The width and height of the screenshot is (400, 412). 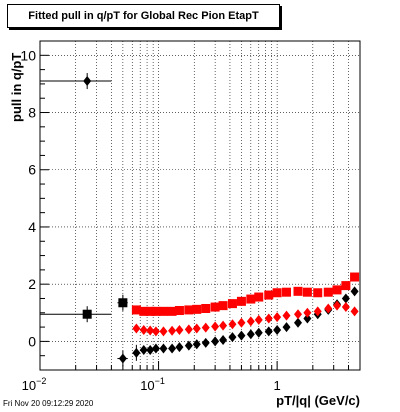 I want to click on y-tick-label: 6, so click(x=32, y=170).